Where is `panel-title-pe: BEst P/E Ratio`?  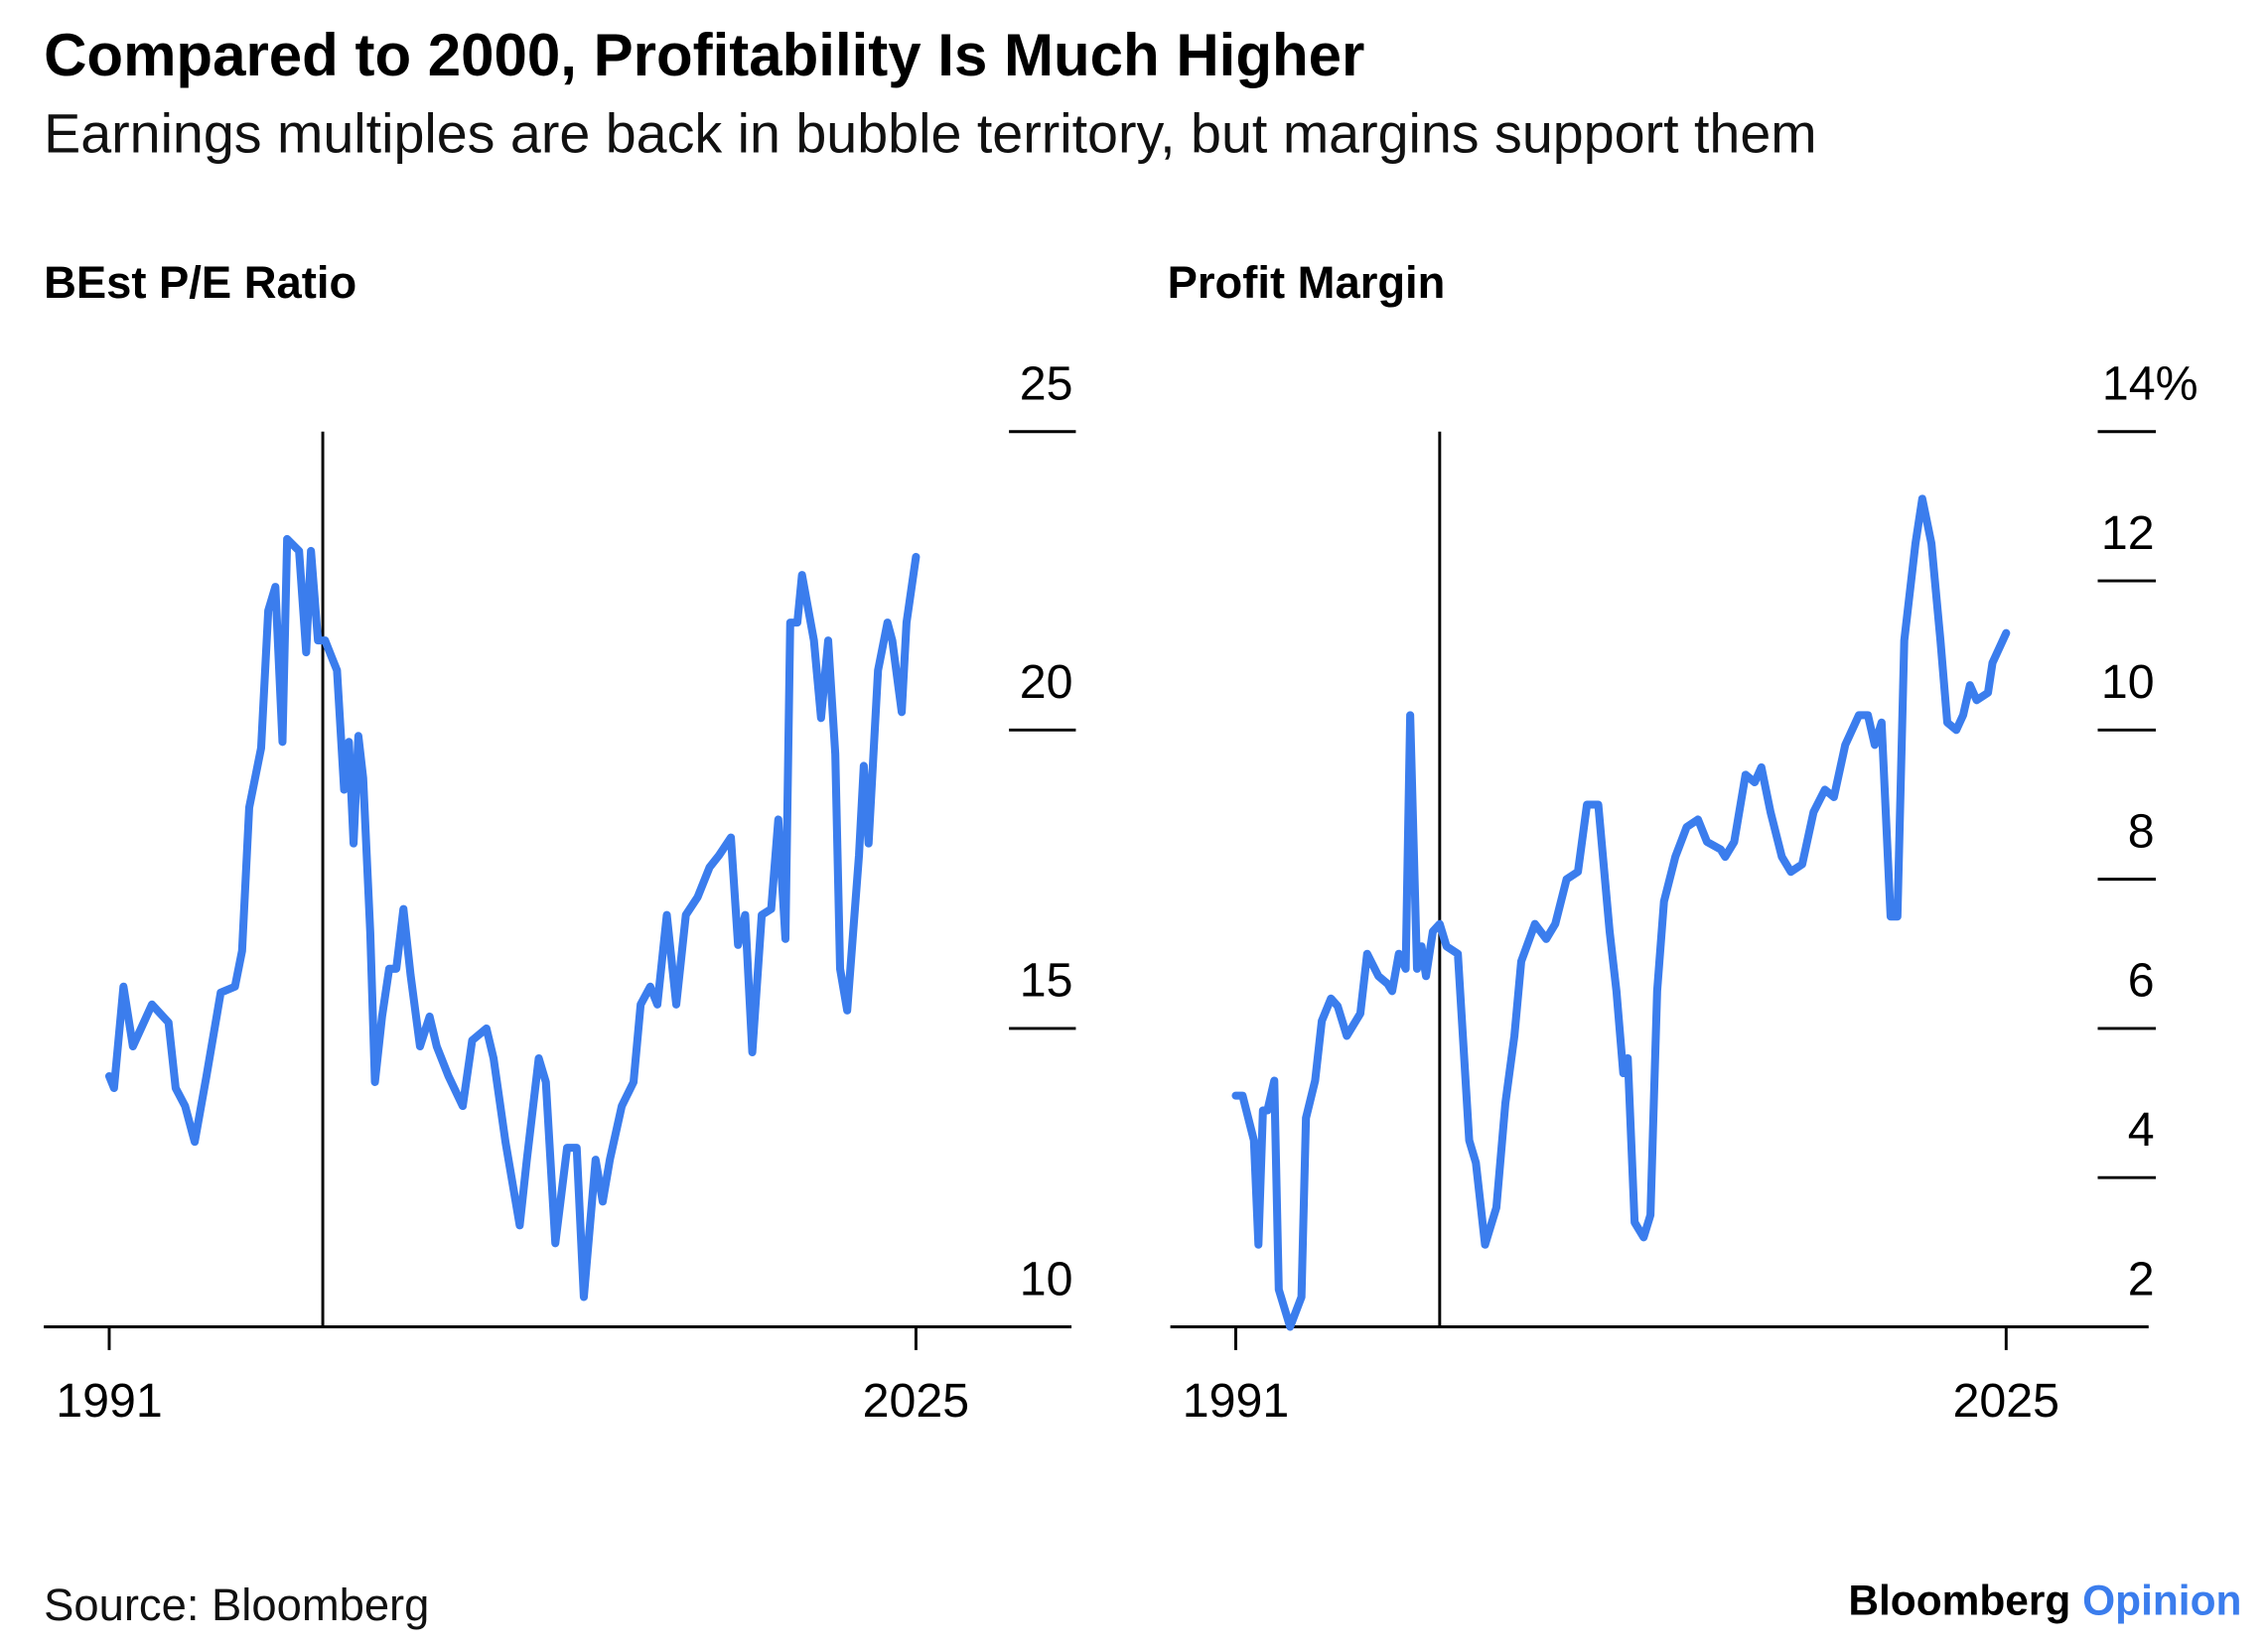
panel-title-pe: BEst P/E Ratio is located at coordinates (200, 282).